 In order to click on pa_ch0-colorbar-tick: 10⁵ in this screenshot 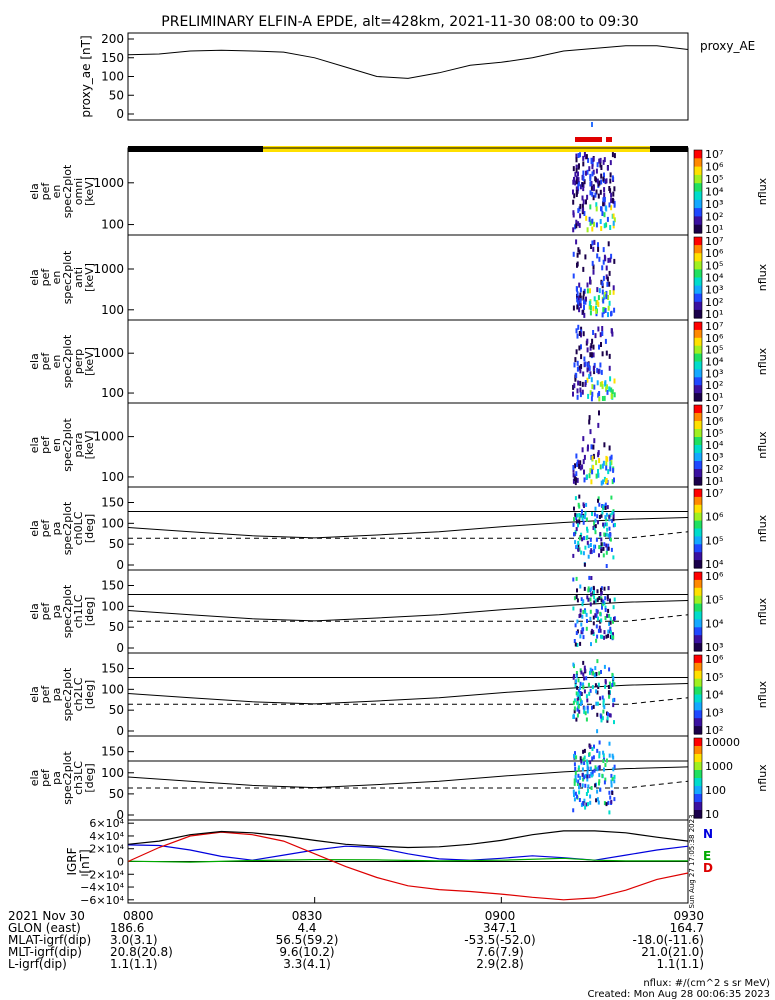, I will do `click(714, 540)`.